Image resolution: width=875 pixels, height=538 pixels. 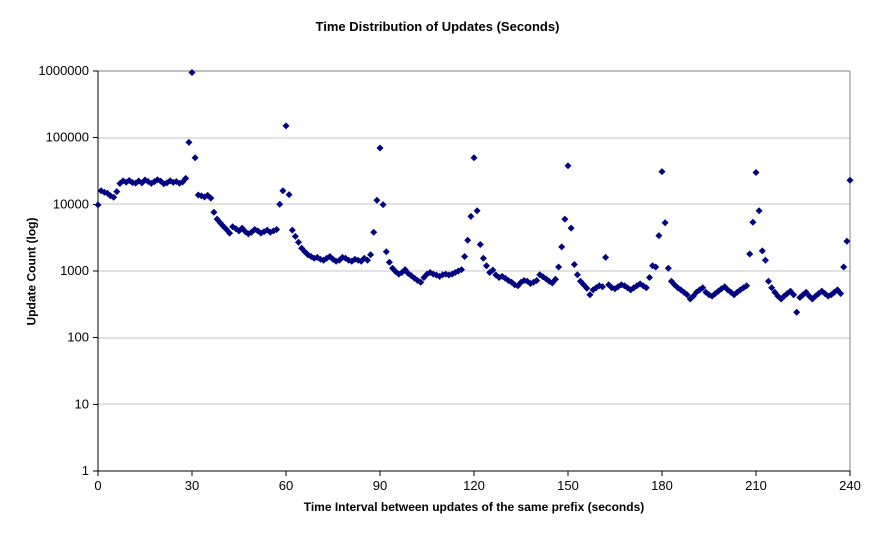 I want to click on y-tick-label: 10, so click(x=82, y=403).